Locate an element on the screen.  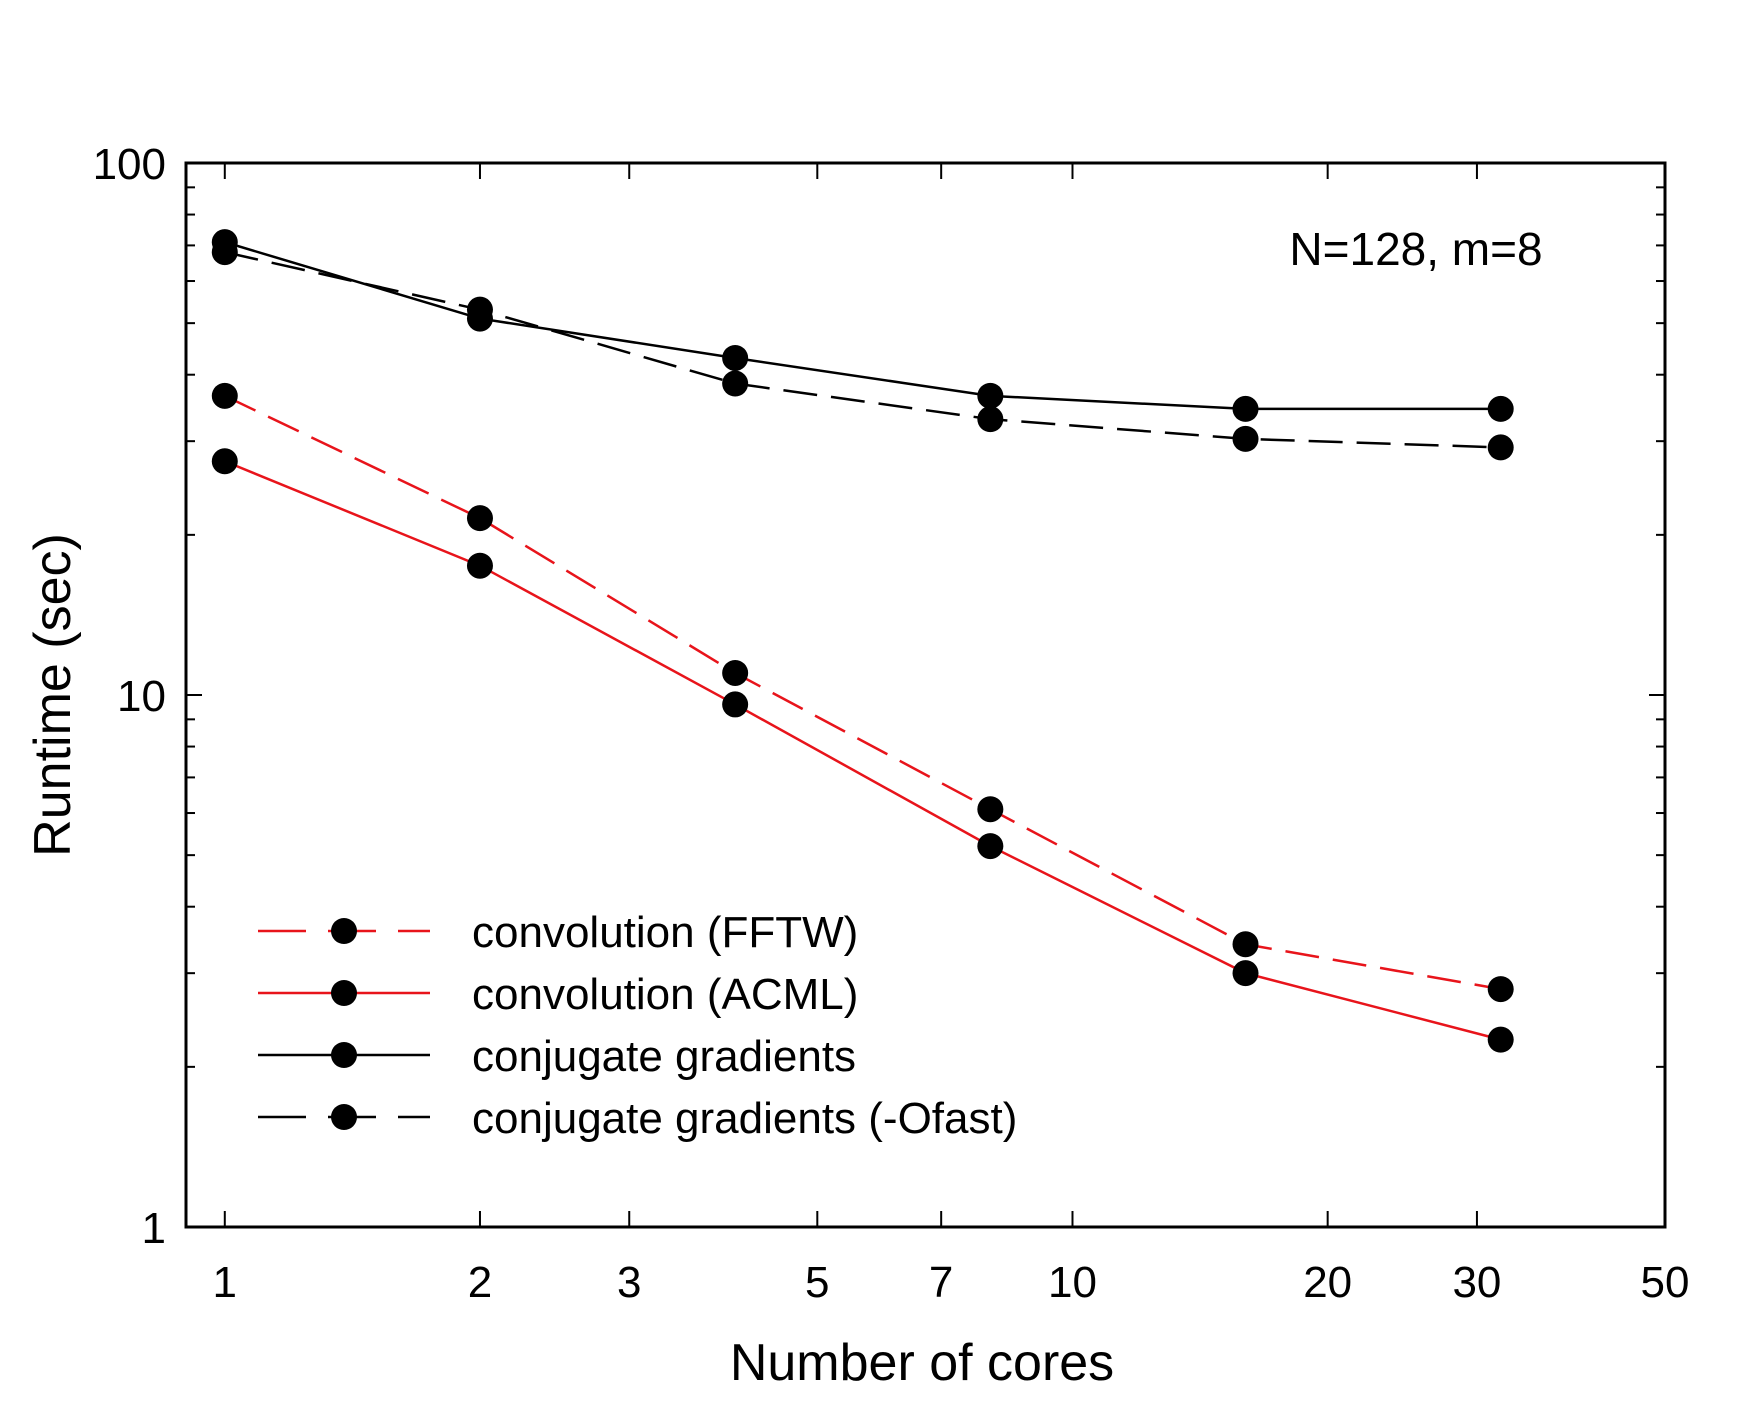
legend-label-conjugate-gradients-ofast: conjugate gradients (-Ofast) is located at coordinates (744, 1118).